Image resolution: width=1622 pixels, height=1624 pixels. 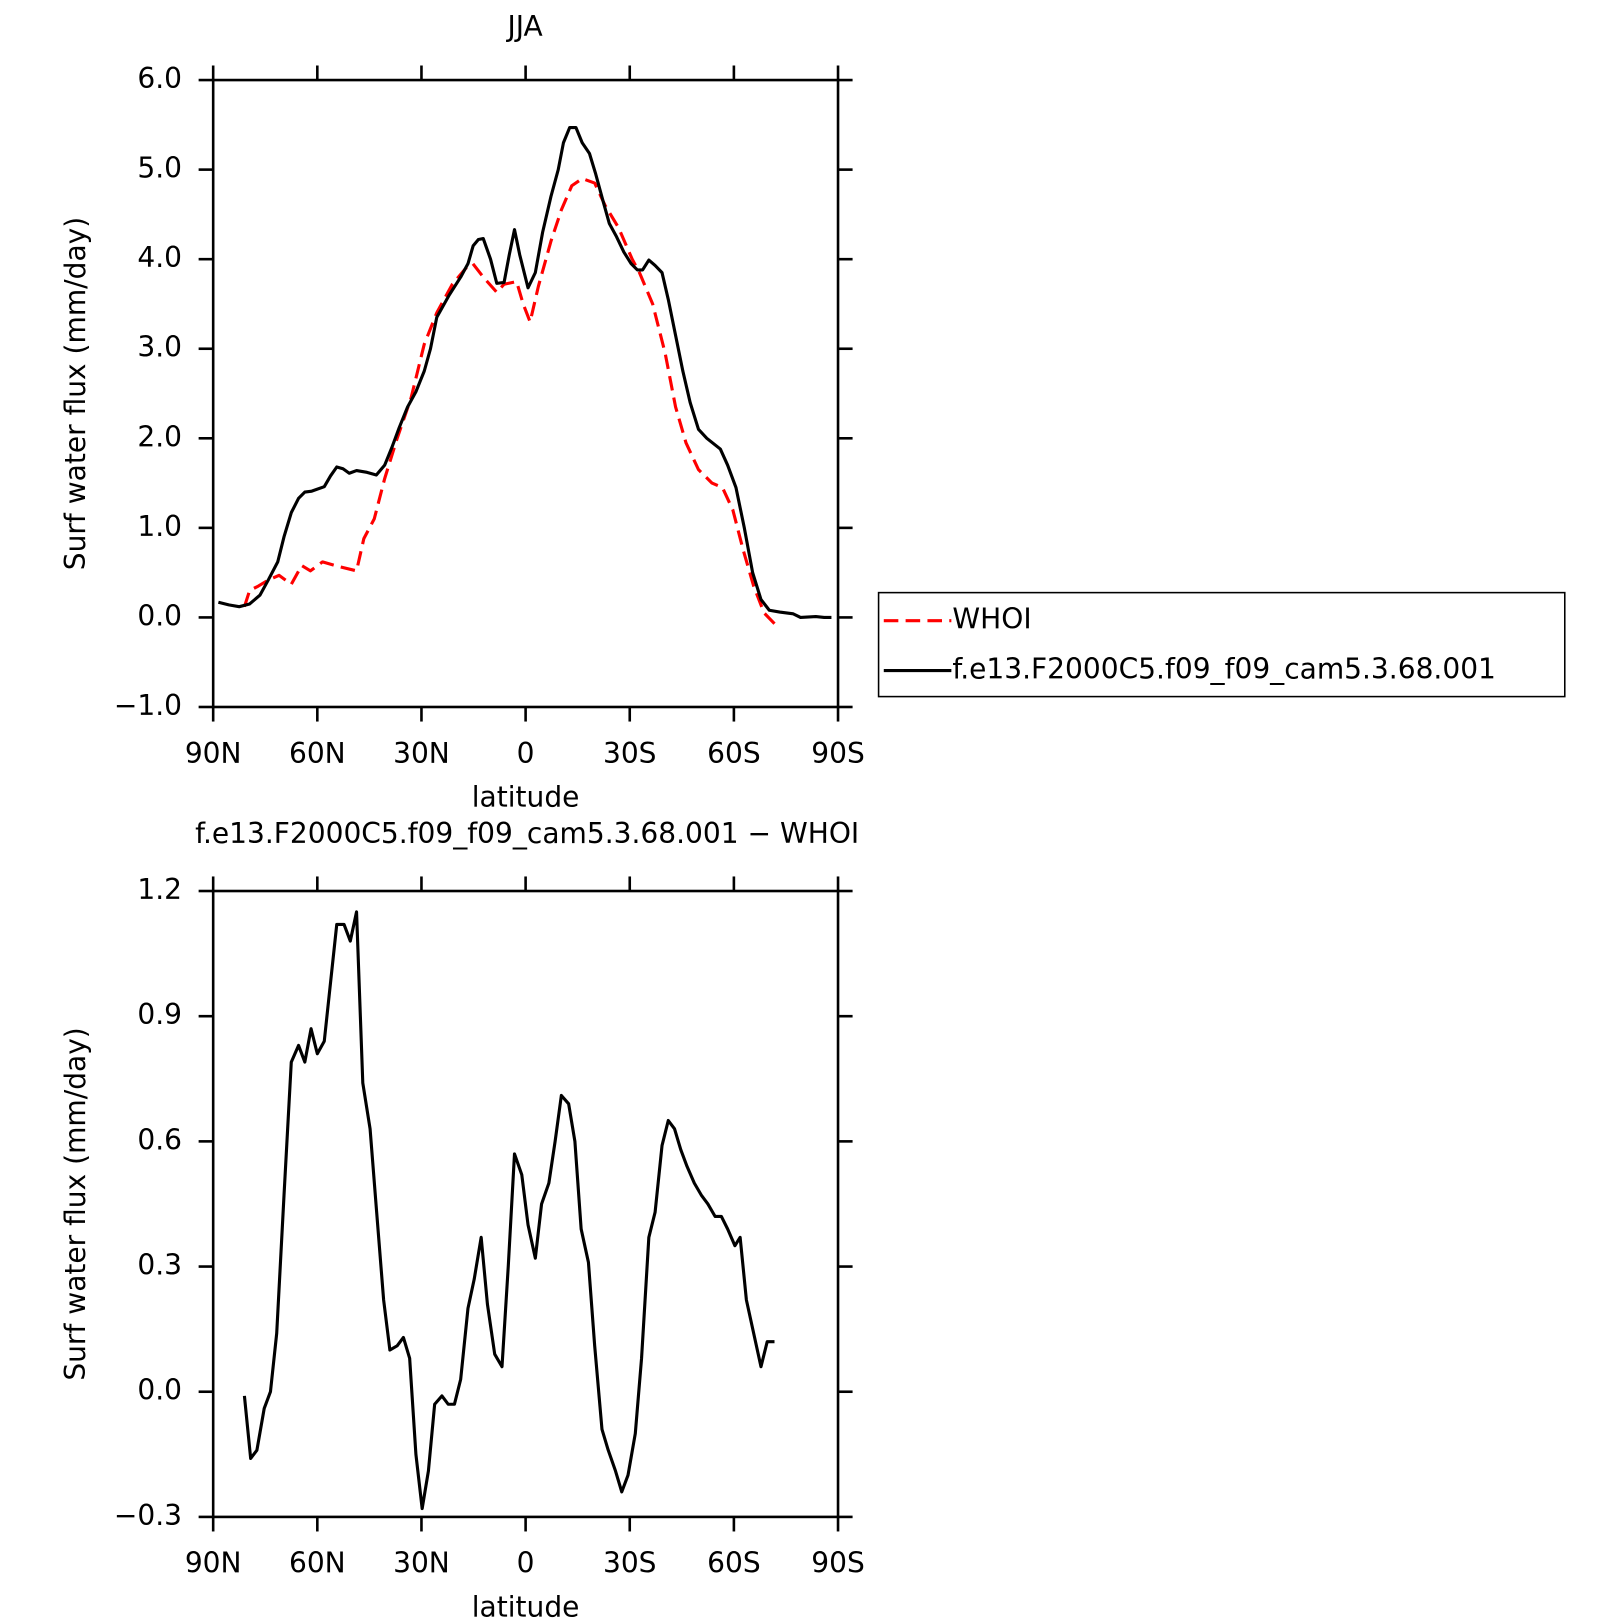 What do you see at coordinates (148, 705) in the screenshot?
I see `y-tick-label: −1.0` at bounding box center [148, 705].